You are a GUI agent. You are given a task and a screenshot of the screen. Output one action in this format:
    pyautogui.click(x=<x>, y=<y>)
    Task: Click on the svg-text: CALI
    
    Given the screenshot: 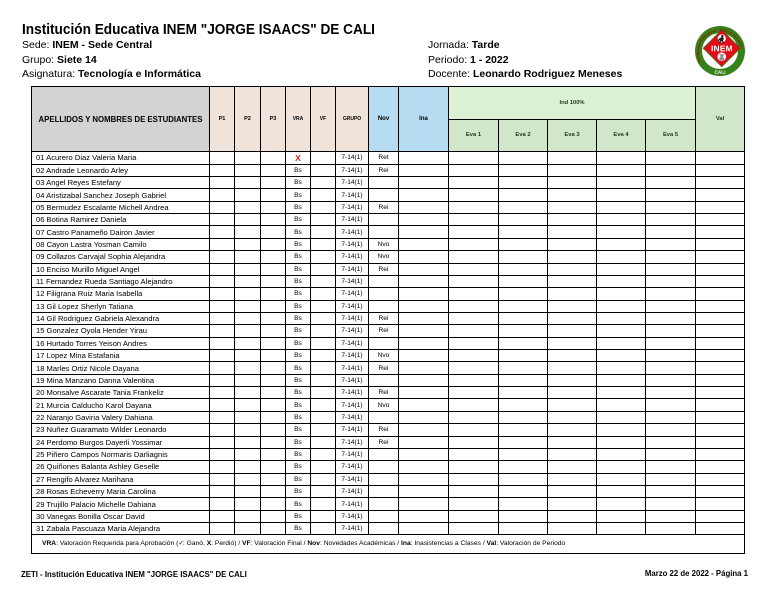 What is the action you would take?
    pyautogui.click(x=719, y=73)
    